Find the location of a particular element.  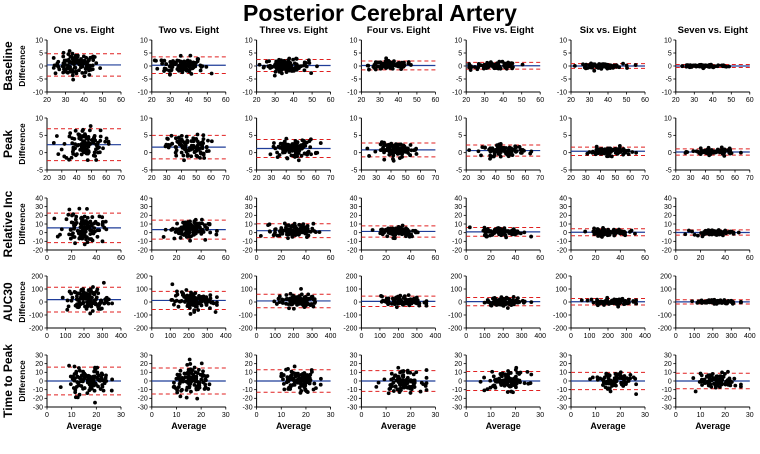

x-tick-label: 300 is located at coordinates (312, 336).